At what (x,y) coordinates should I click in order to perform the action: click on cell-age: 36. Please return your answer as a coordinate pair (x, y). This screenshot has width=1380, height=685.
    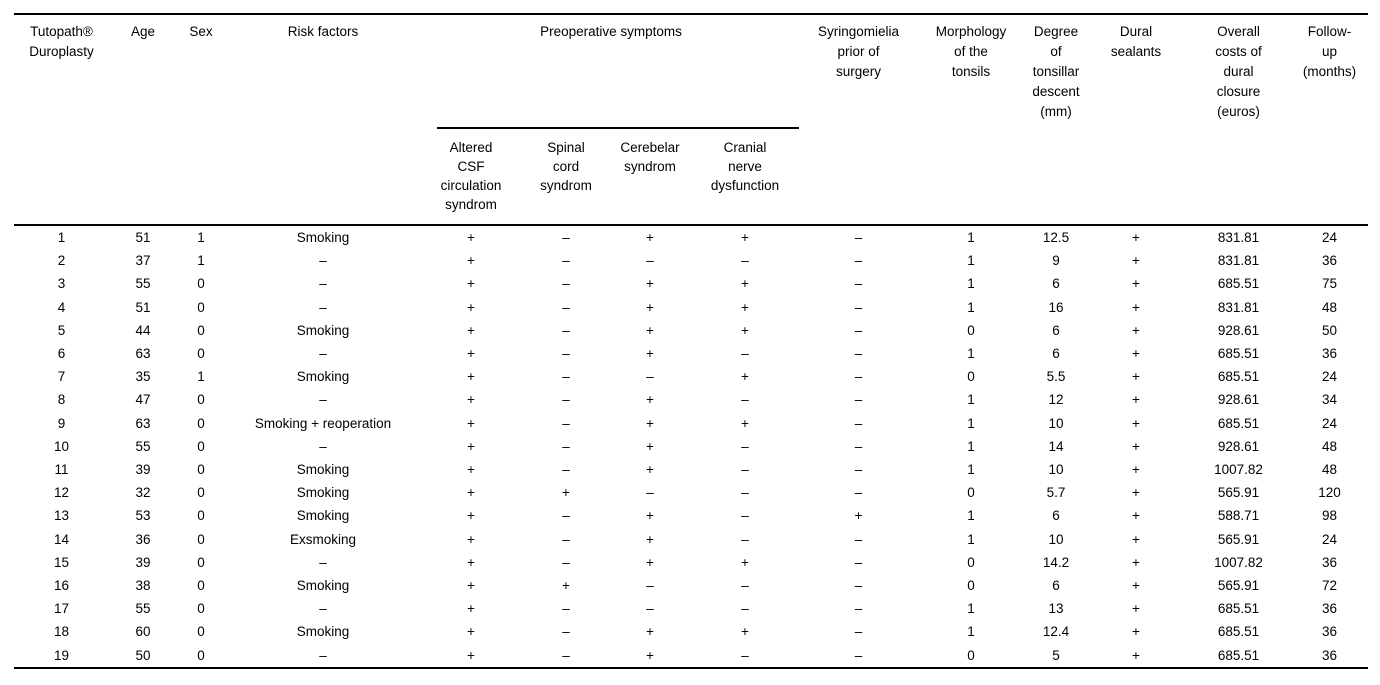
    Looking at the image, I should click on (143, 539).